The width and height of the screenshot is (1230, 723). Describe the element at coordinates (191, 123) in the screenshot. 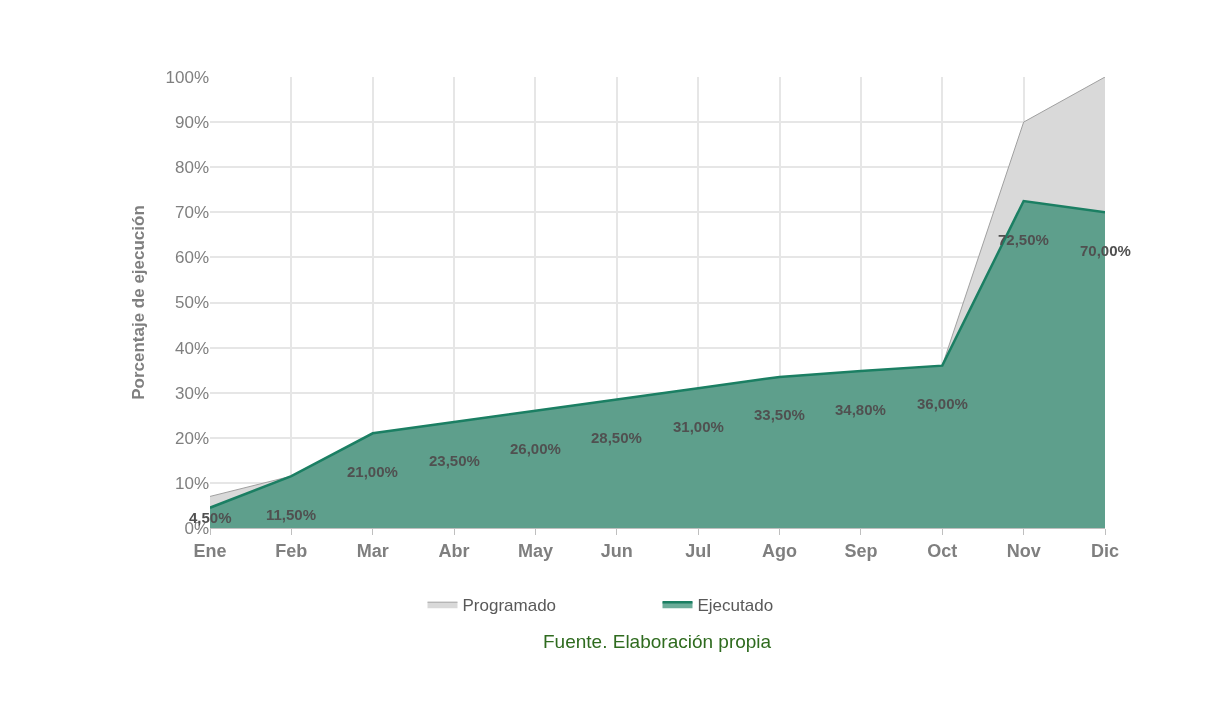

I see `y-tick-label: 90%` at that location.